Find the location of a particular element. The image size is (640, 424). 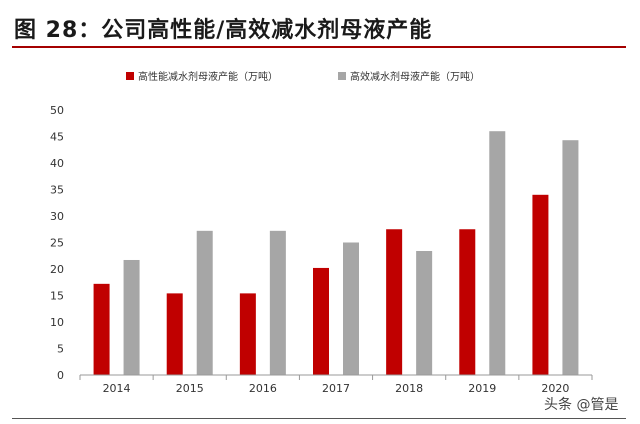

x-tick-label: 2018 is located at coordinates (409, 388).